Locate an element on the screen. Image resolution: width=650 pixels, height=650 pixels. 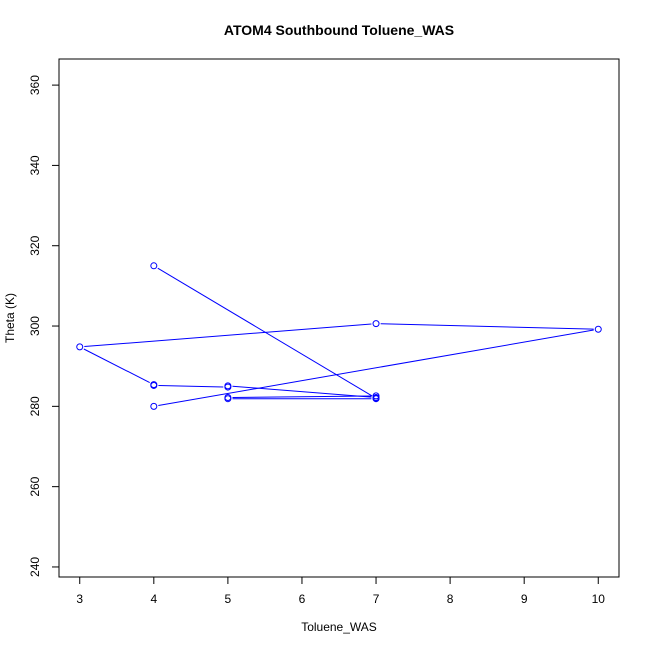
x-tick-label: 9 is located at coordinates (524, 599).